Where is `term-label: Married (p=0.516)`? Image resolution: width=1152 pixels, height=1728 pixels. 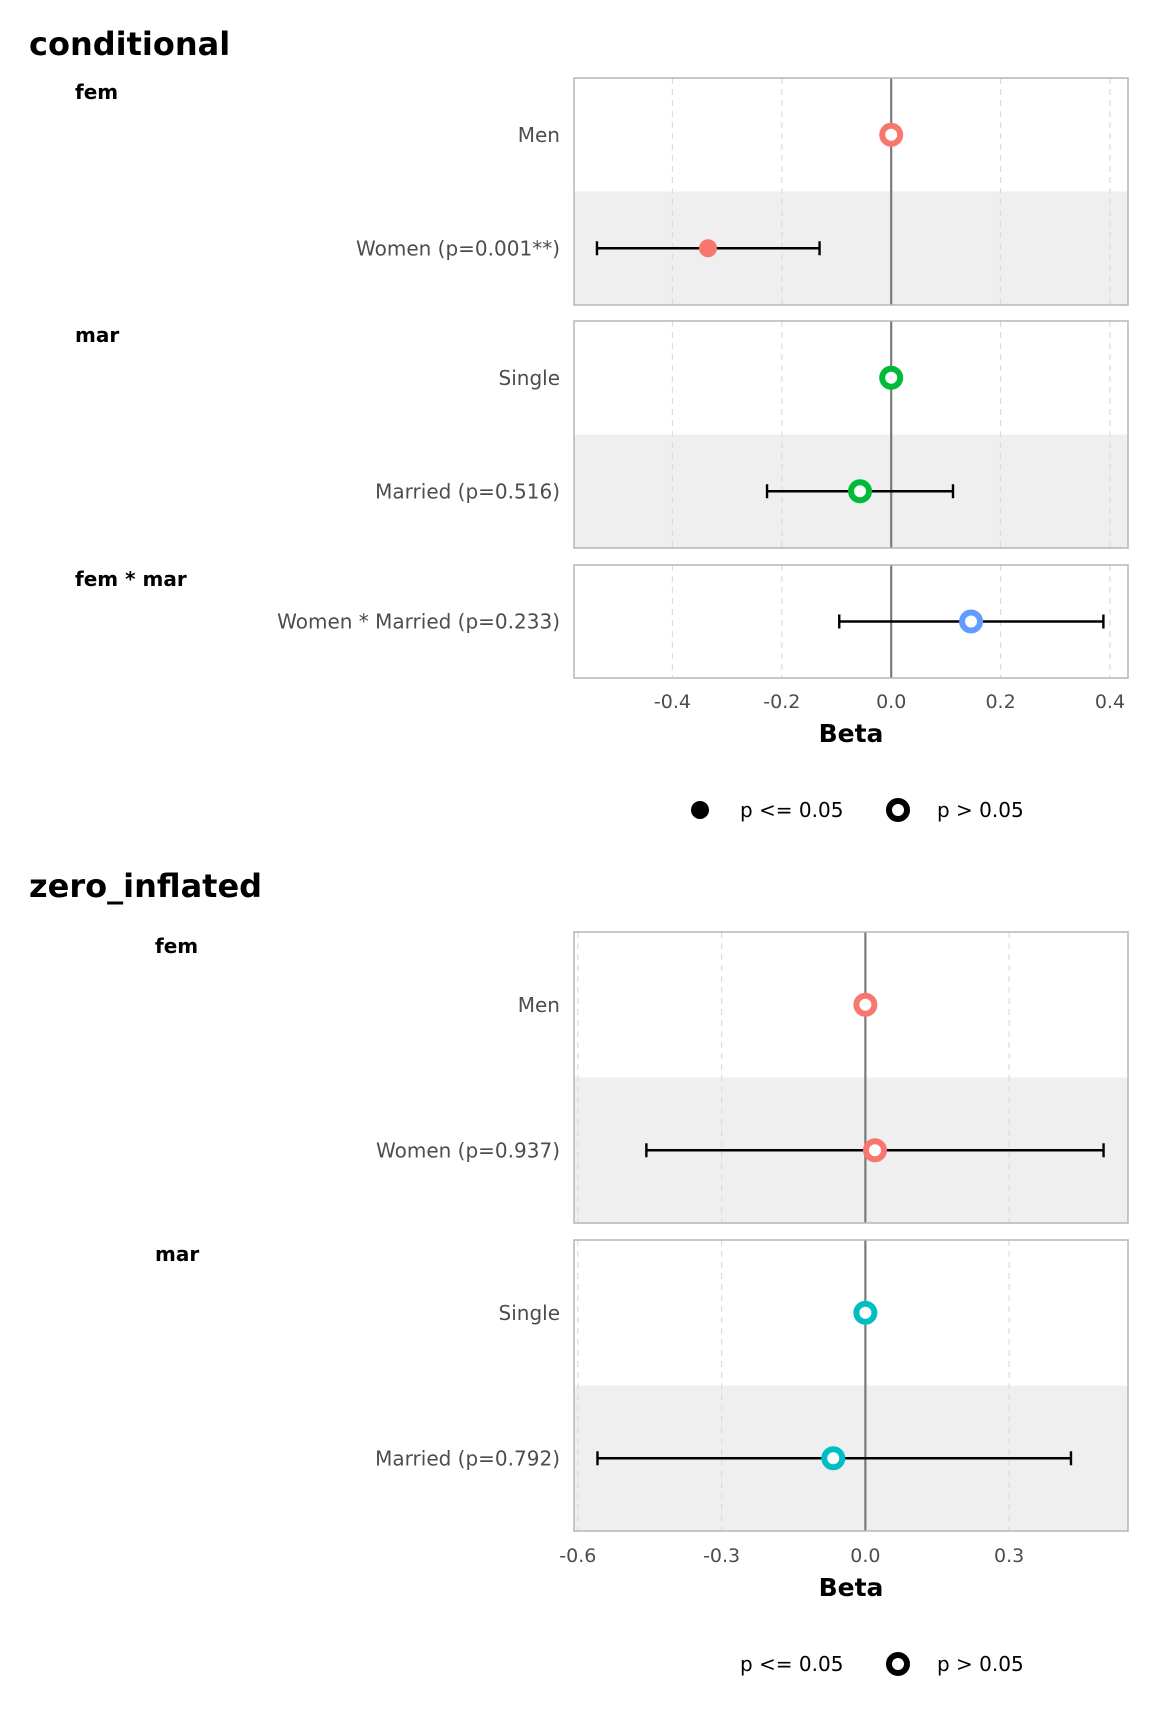
term-label: Married (p=0.516) is located at coordinates (467, 491).